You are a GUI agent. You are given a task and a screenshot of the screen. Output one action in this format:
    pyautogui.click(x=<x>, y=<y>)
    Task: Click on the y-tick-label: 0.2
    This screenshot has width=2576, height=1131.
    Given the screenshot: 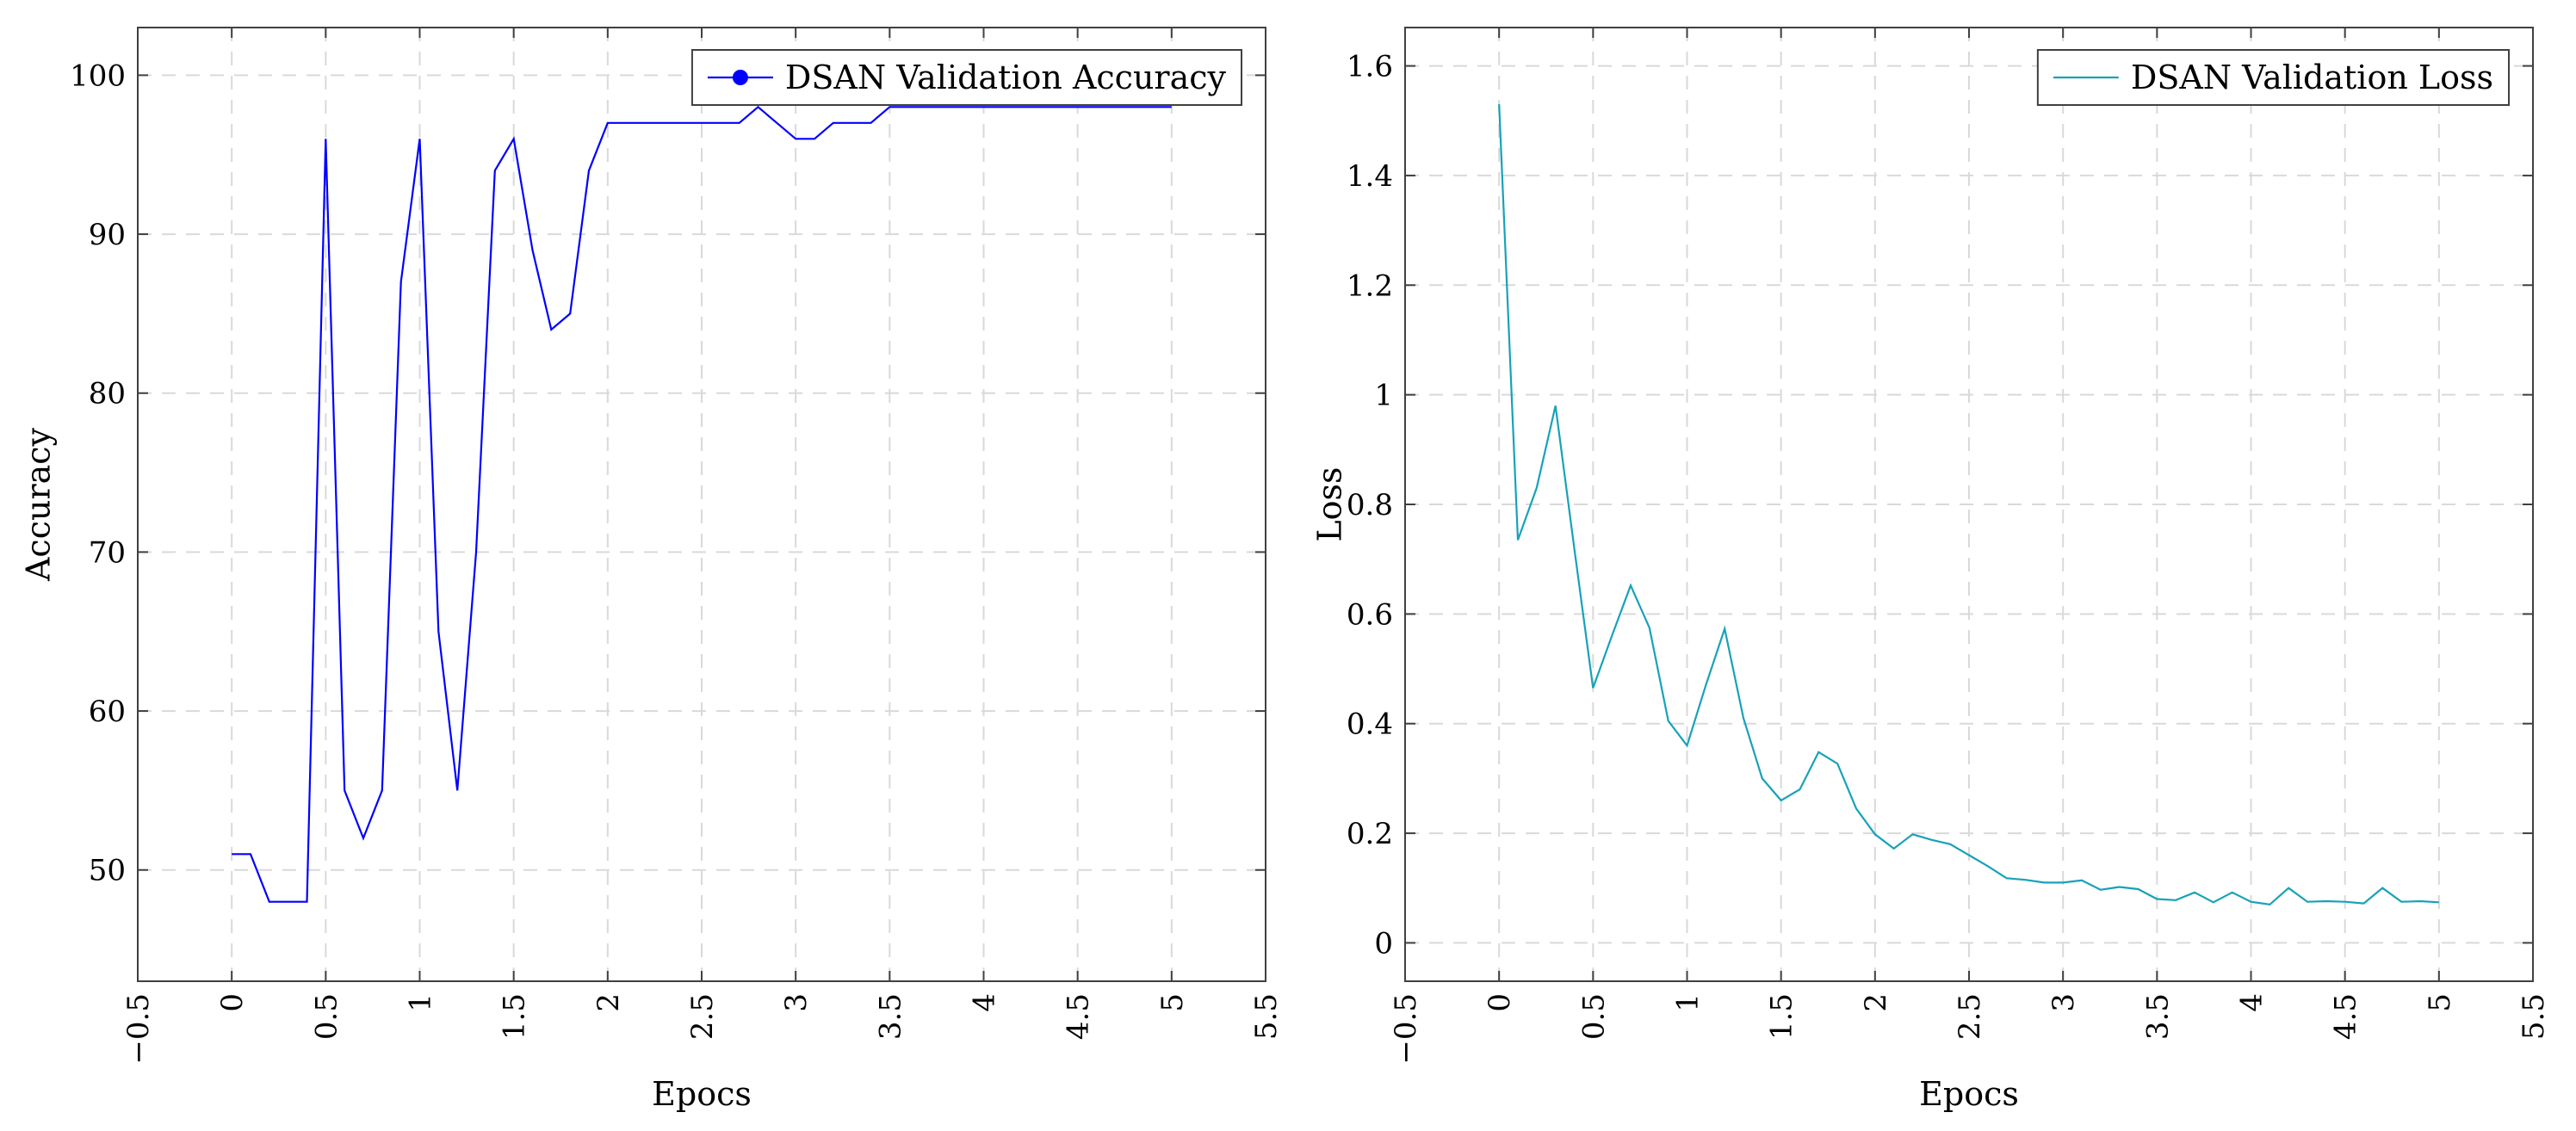 What is the action you would take?
    pyautogui.click(x=1370, y=834)
    